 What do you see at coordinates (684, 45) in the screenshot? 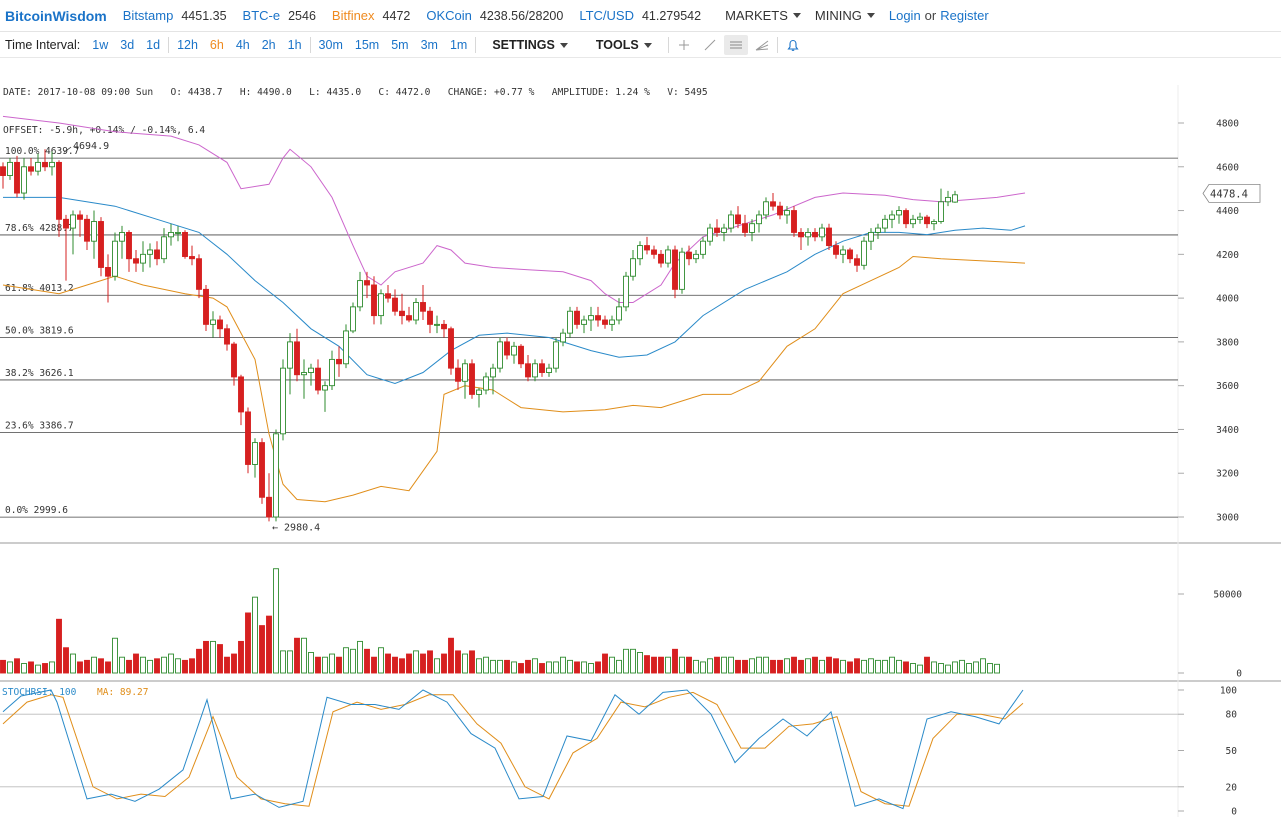
I see `crosshair-icon` at bounding box center [684, 45].